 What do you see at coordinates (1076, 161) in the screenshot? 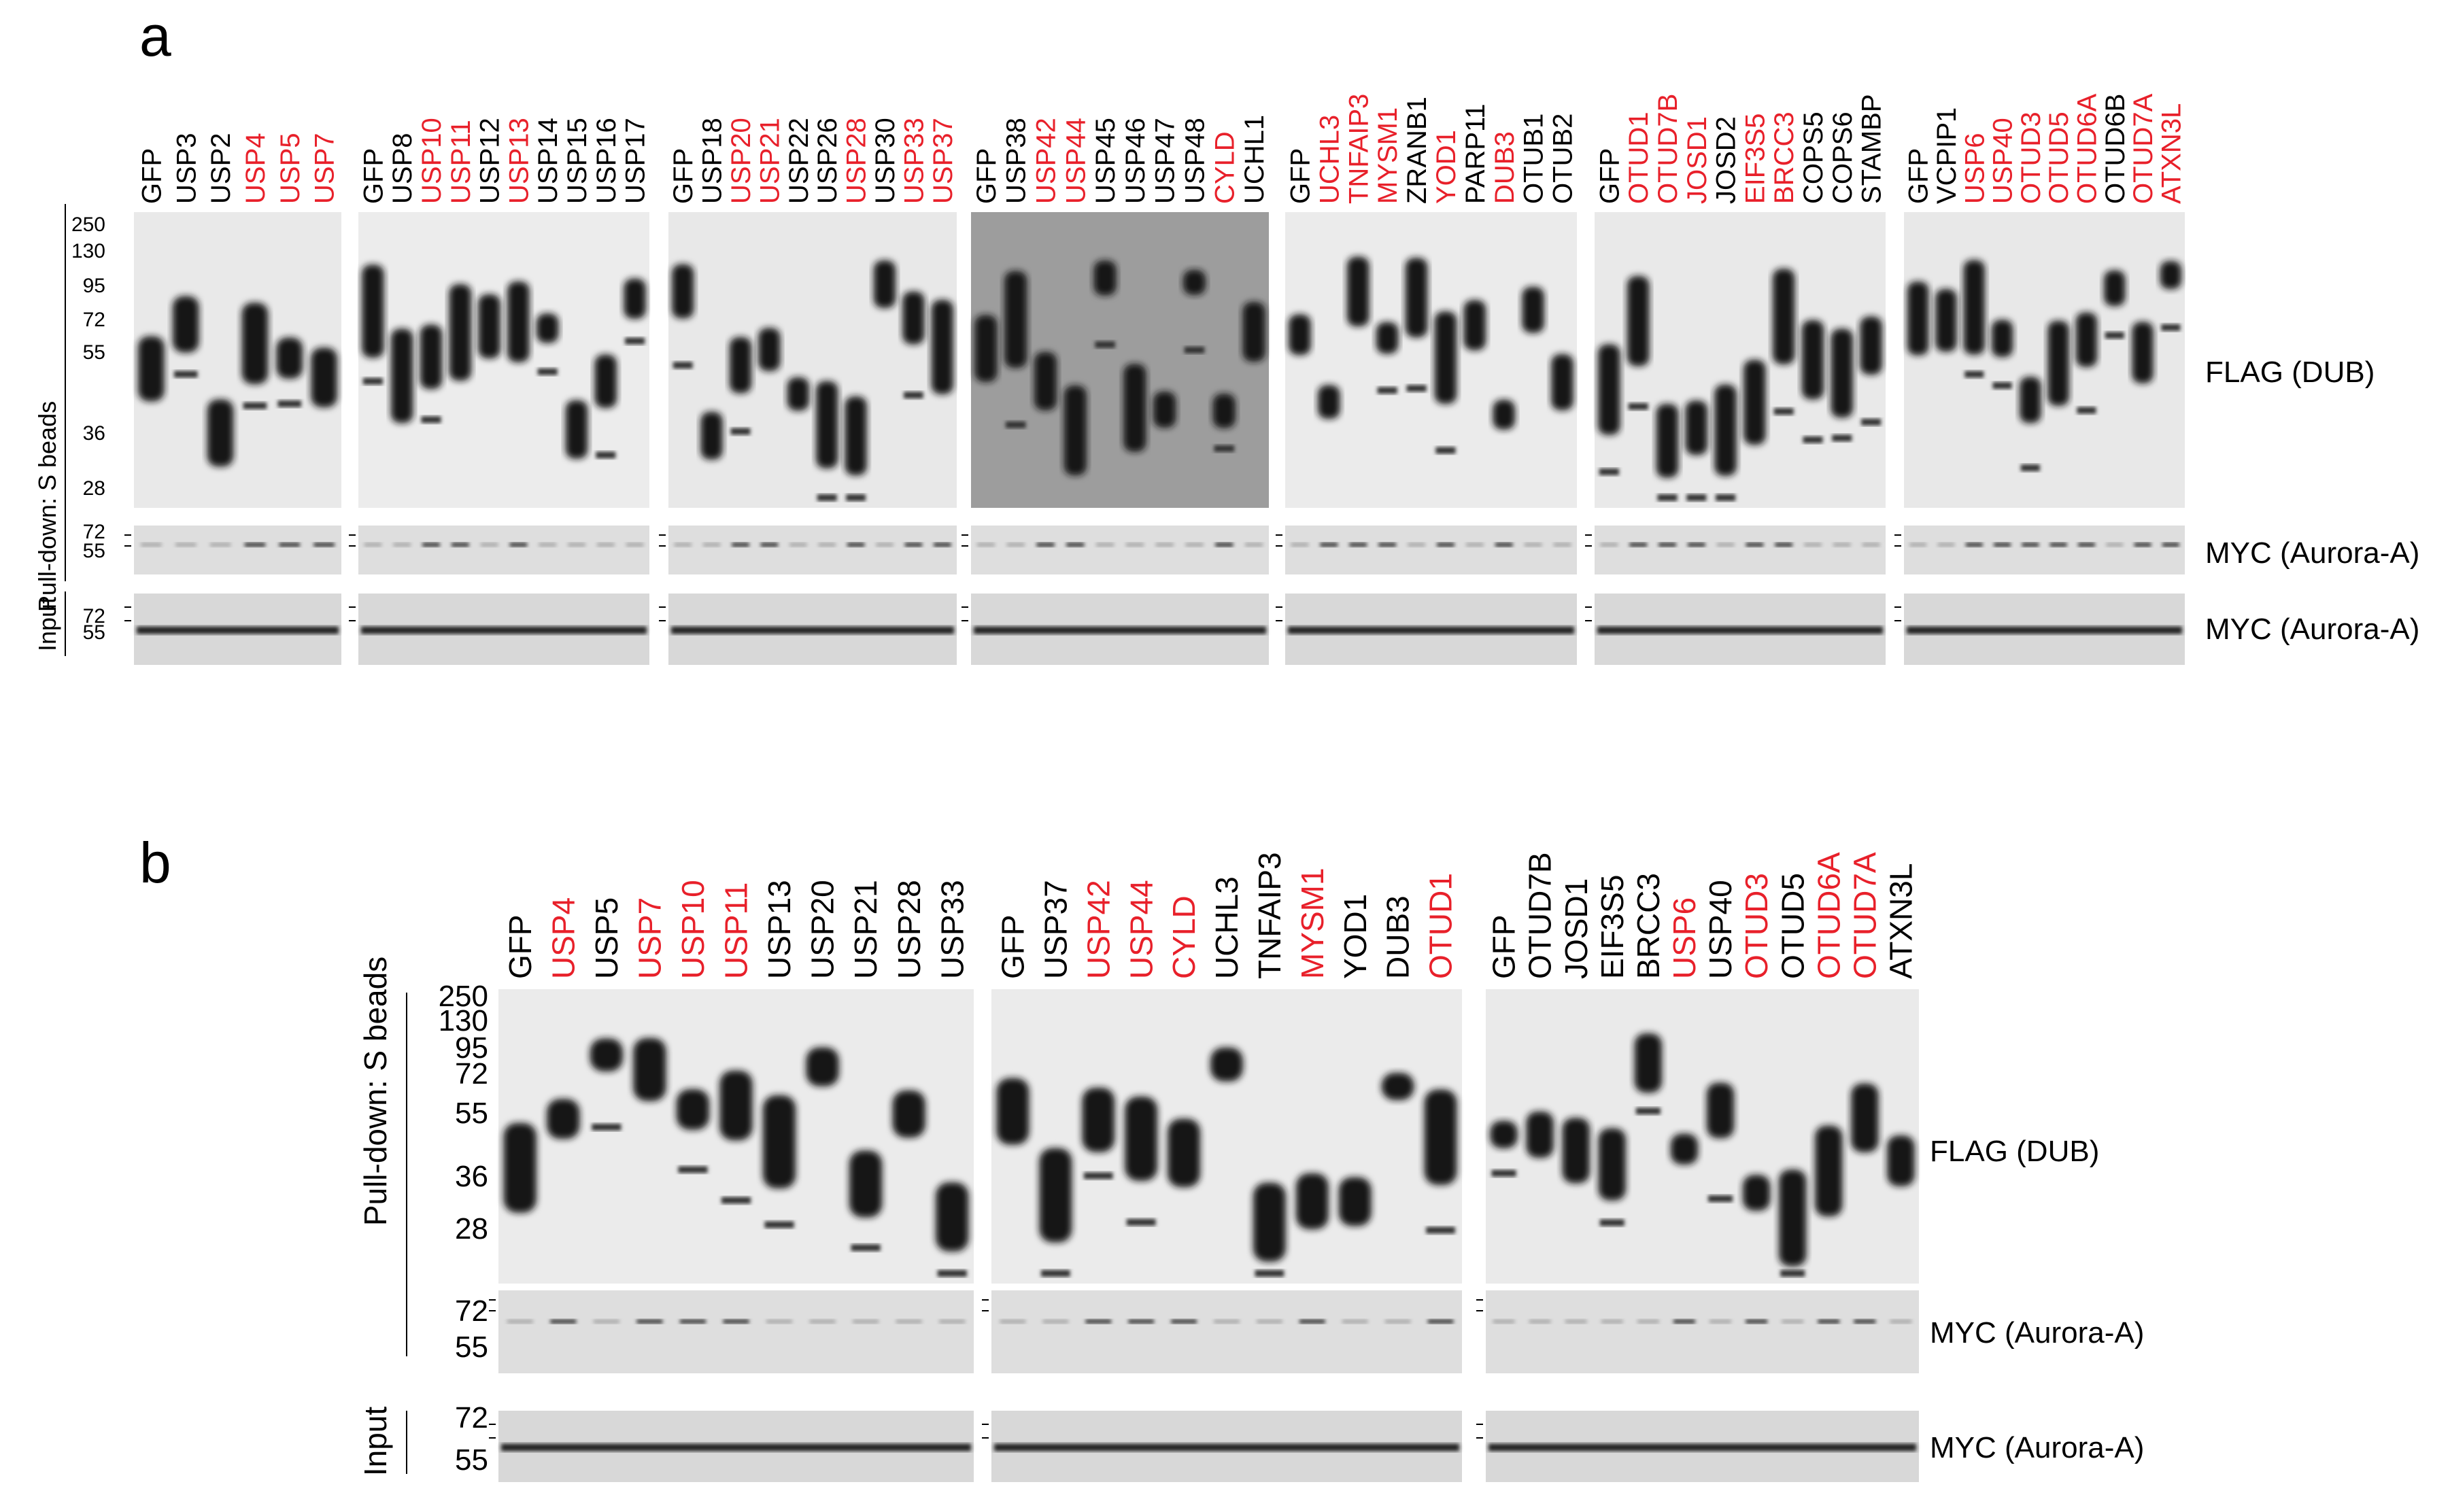
I see `lane-label: USP44` at bounding box center [1076, 161].